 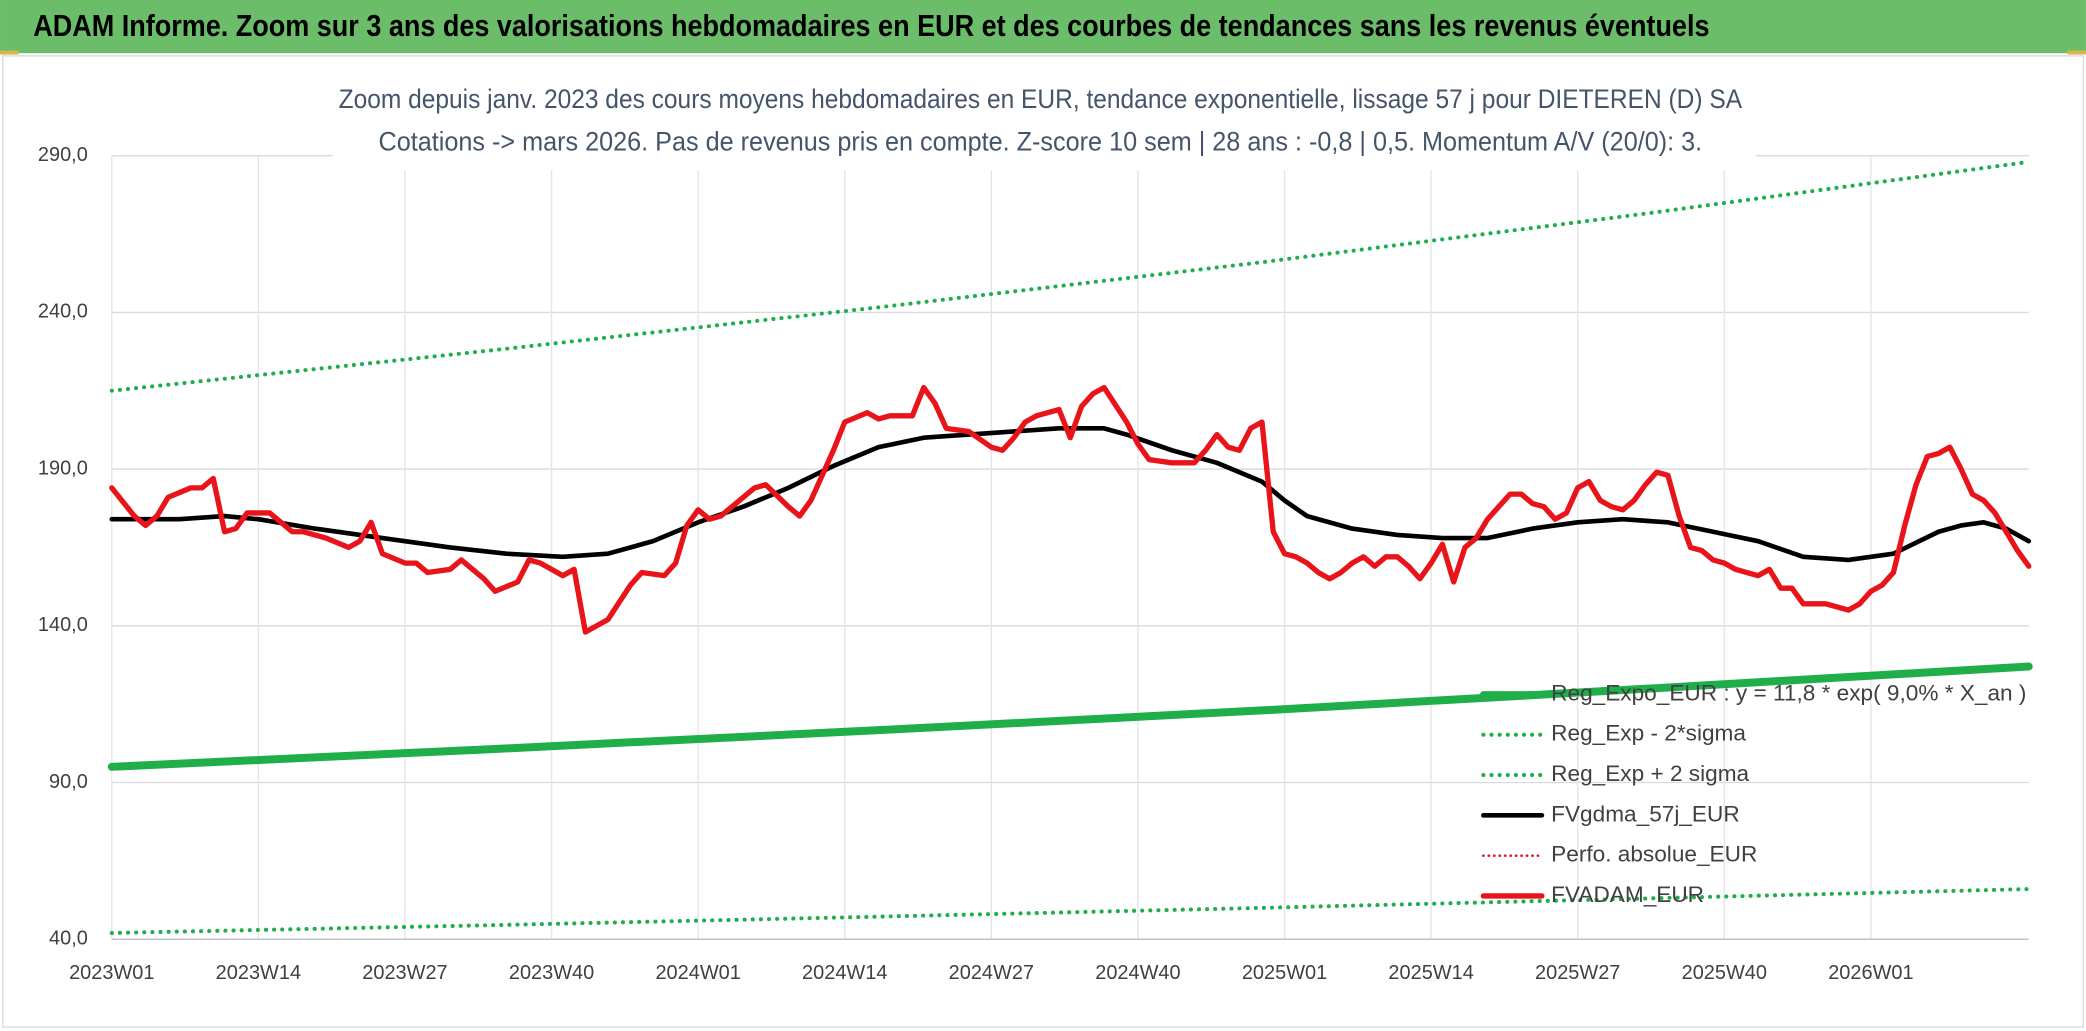 I want to click on y-tick-label: 40,0, so click(x=68, y=938).